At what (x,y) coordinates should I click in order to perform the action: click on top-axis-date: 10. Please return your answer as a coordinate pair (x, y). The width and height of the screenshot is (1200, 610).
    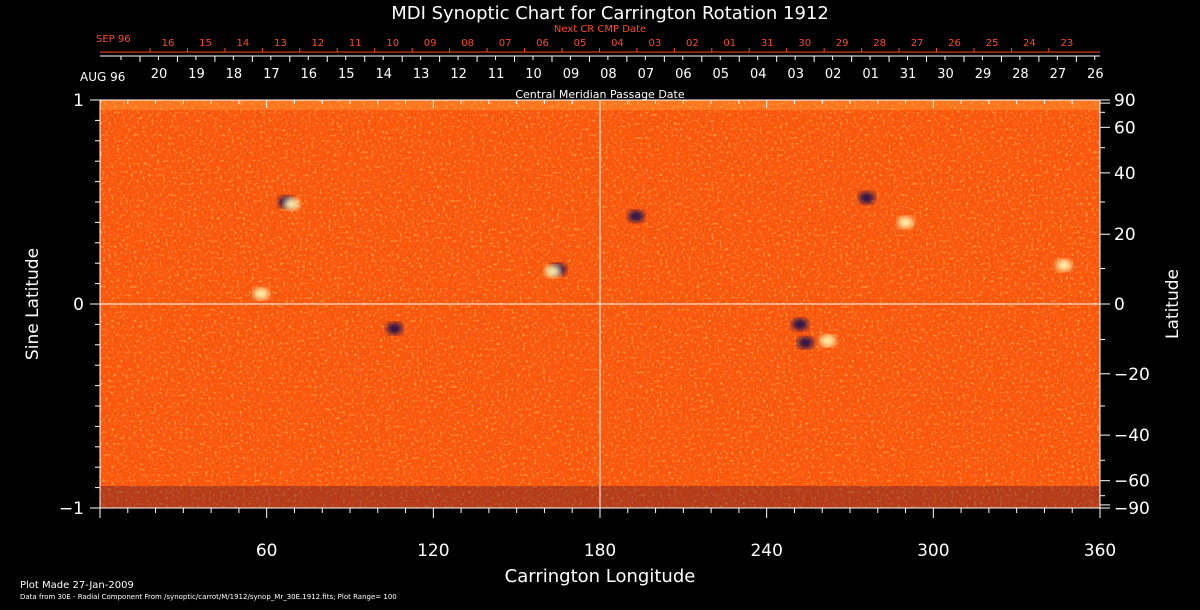
    Looking at the image, I should click on (533, 74).